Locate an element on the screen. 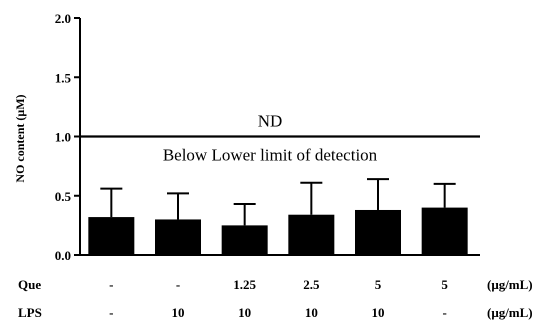 Image resolution: width=555 pixels, height=324 pixels. y-tick-label: 1.0 is located at coordinates (63, 137).